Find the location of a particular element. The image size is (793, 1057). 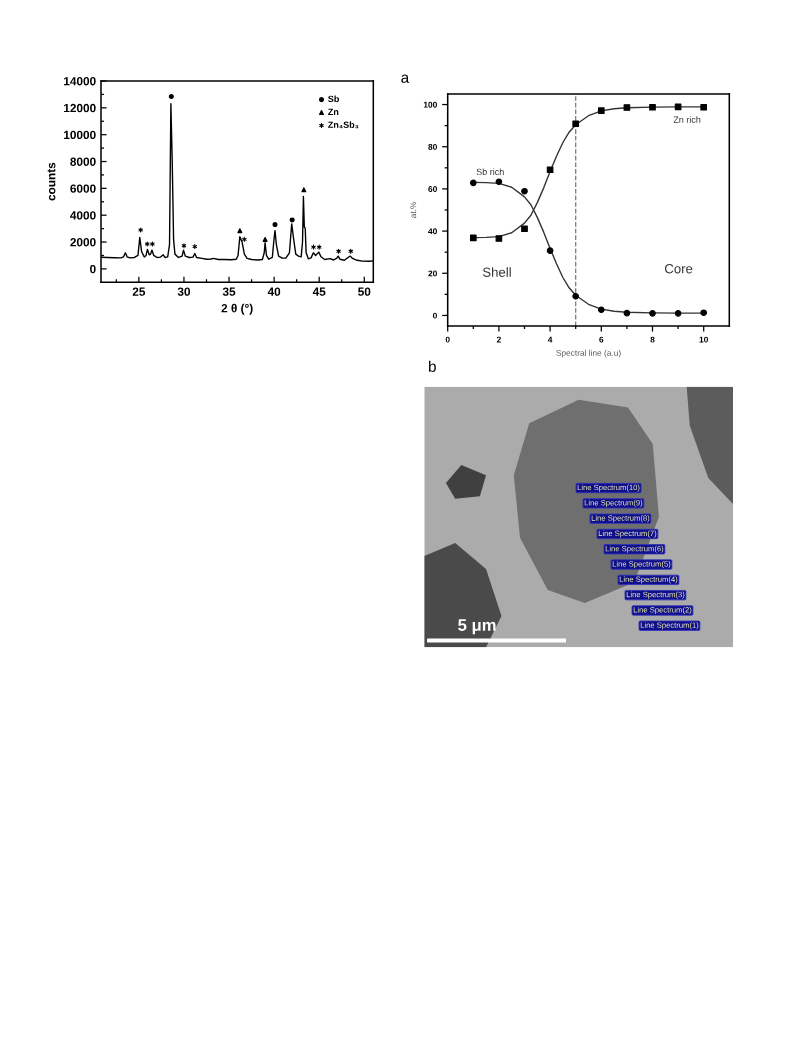

x-tick-label: 8 is located at coordinates (652, 339).